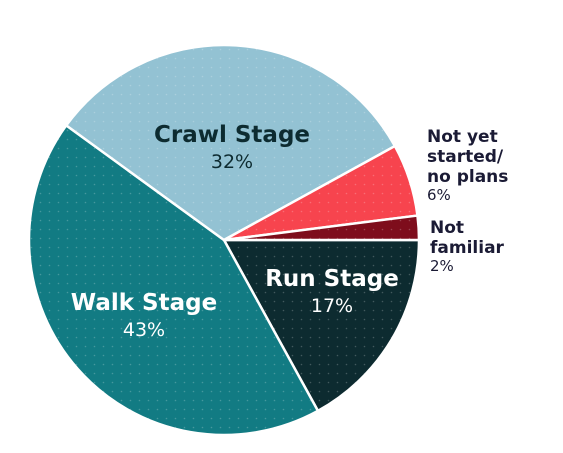 Image resolution: width=563 pixels, height=453 pixels. What do you see at coordinates (462, 137) in the screenshot?
I see `slice-label-name-line: Not yet` at bounding box center [462, 137].